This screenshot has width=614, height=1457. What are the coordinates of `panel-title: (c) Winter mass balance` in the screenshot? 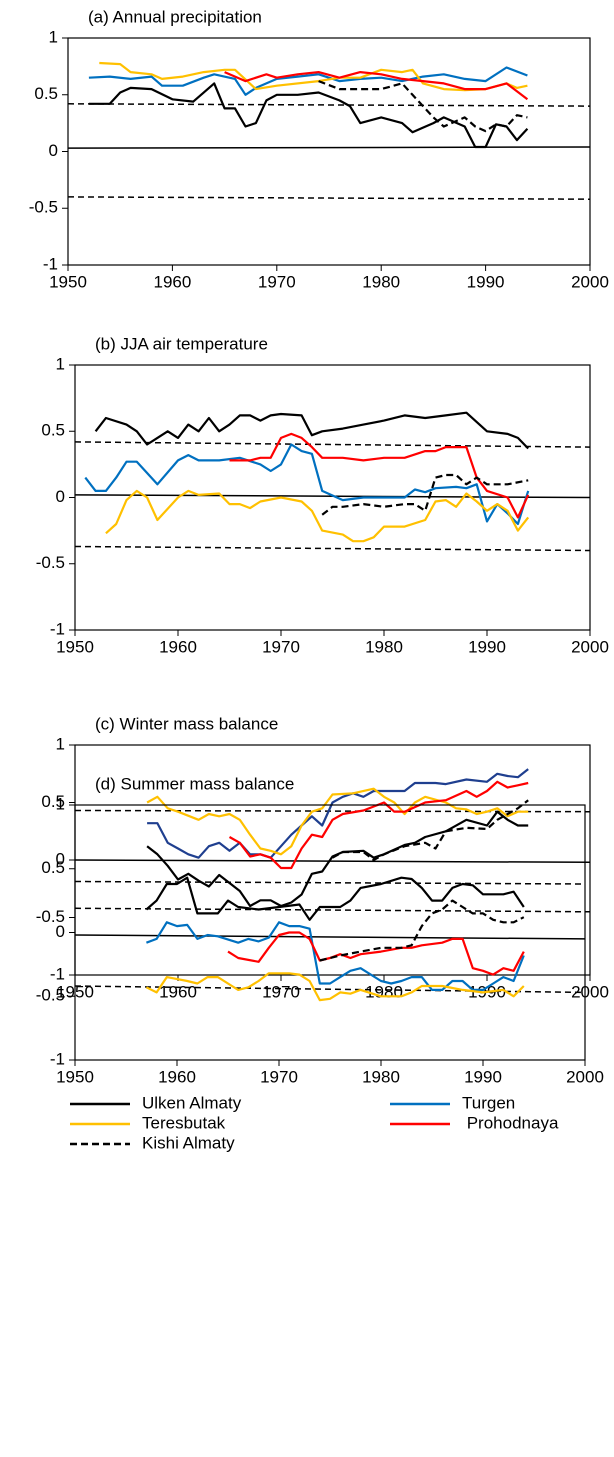 It's located at (186, 723).